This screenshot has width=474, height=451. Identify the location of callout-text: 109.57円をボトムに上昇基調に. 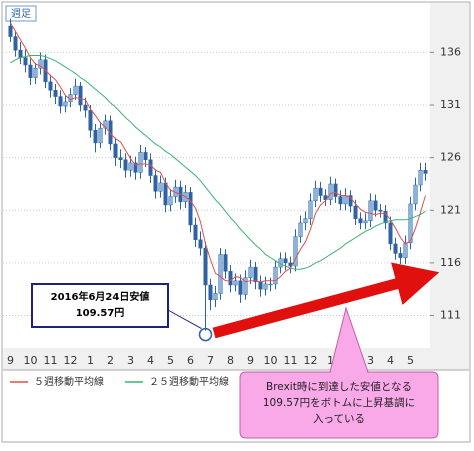
(339, 402).